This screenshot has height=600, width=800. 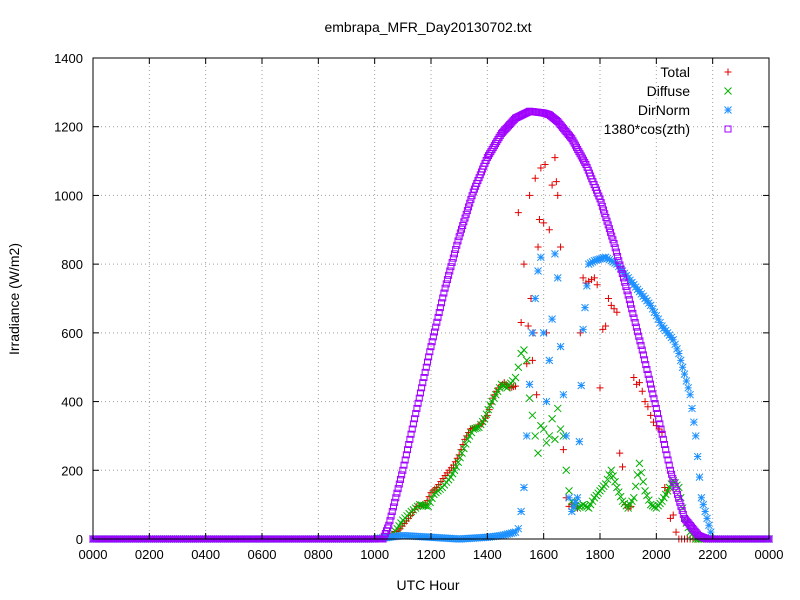 What do you see at coordinates (675, 72) in the screenshot?
I see `legend-label: Total` at bounding box center [675, 72].